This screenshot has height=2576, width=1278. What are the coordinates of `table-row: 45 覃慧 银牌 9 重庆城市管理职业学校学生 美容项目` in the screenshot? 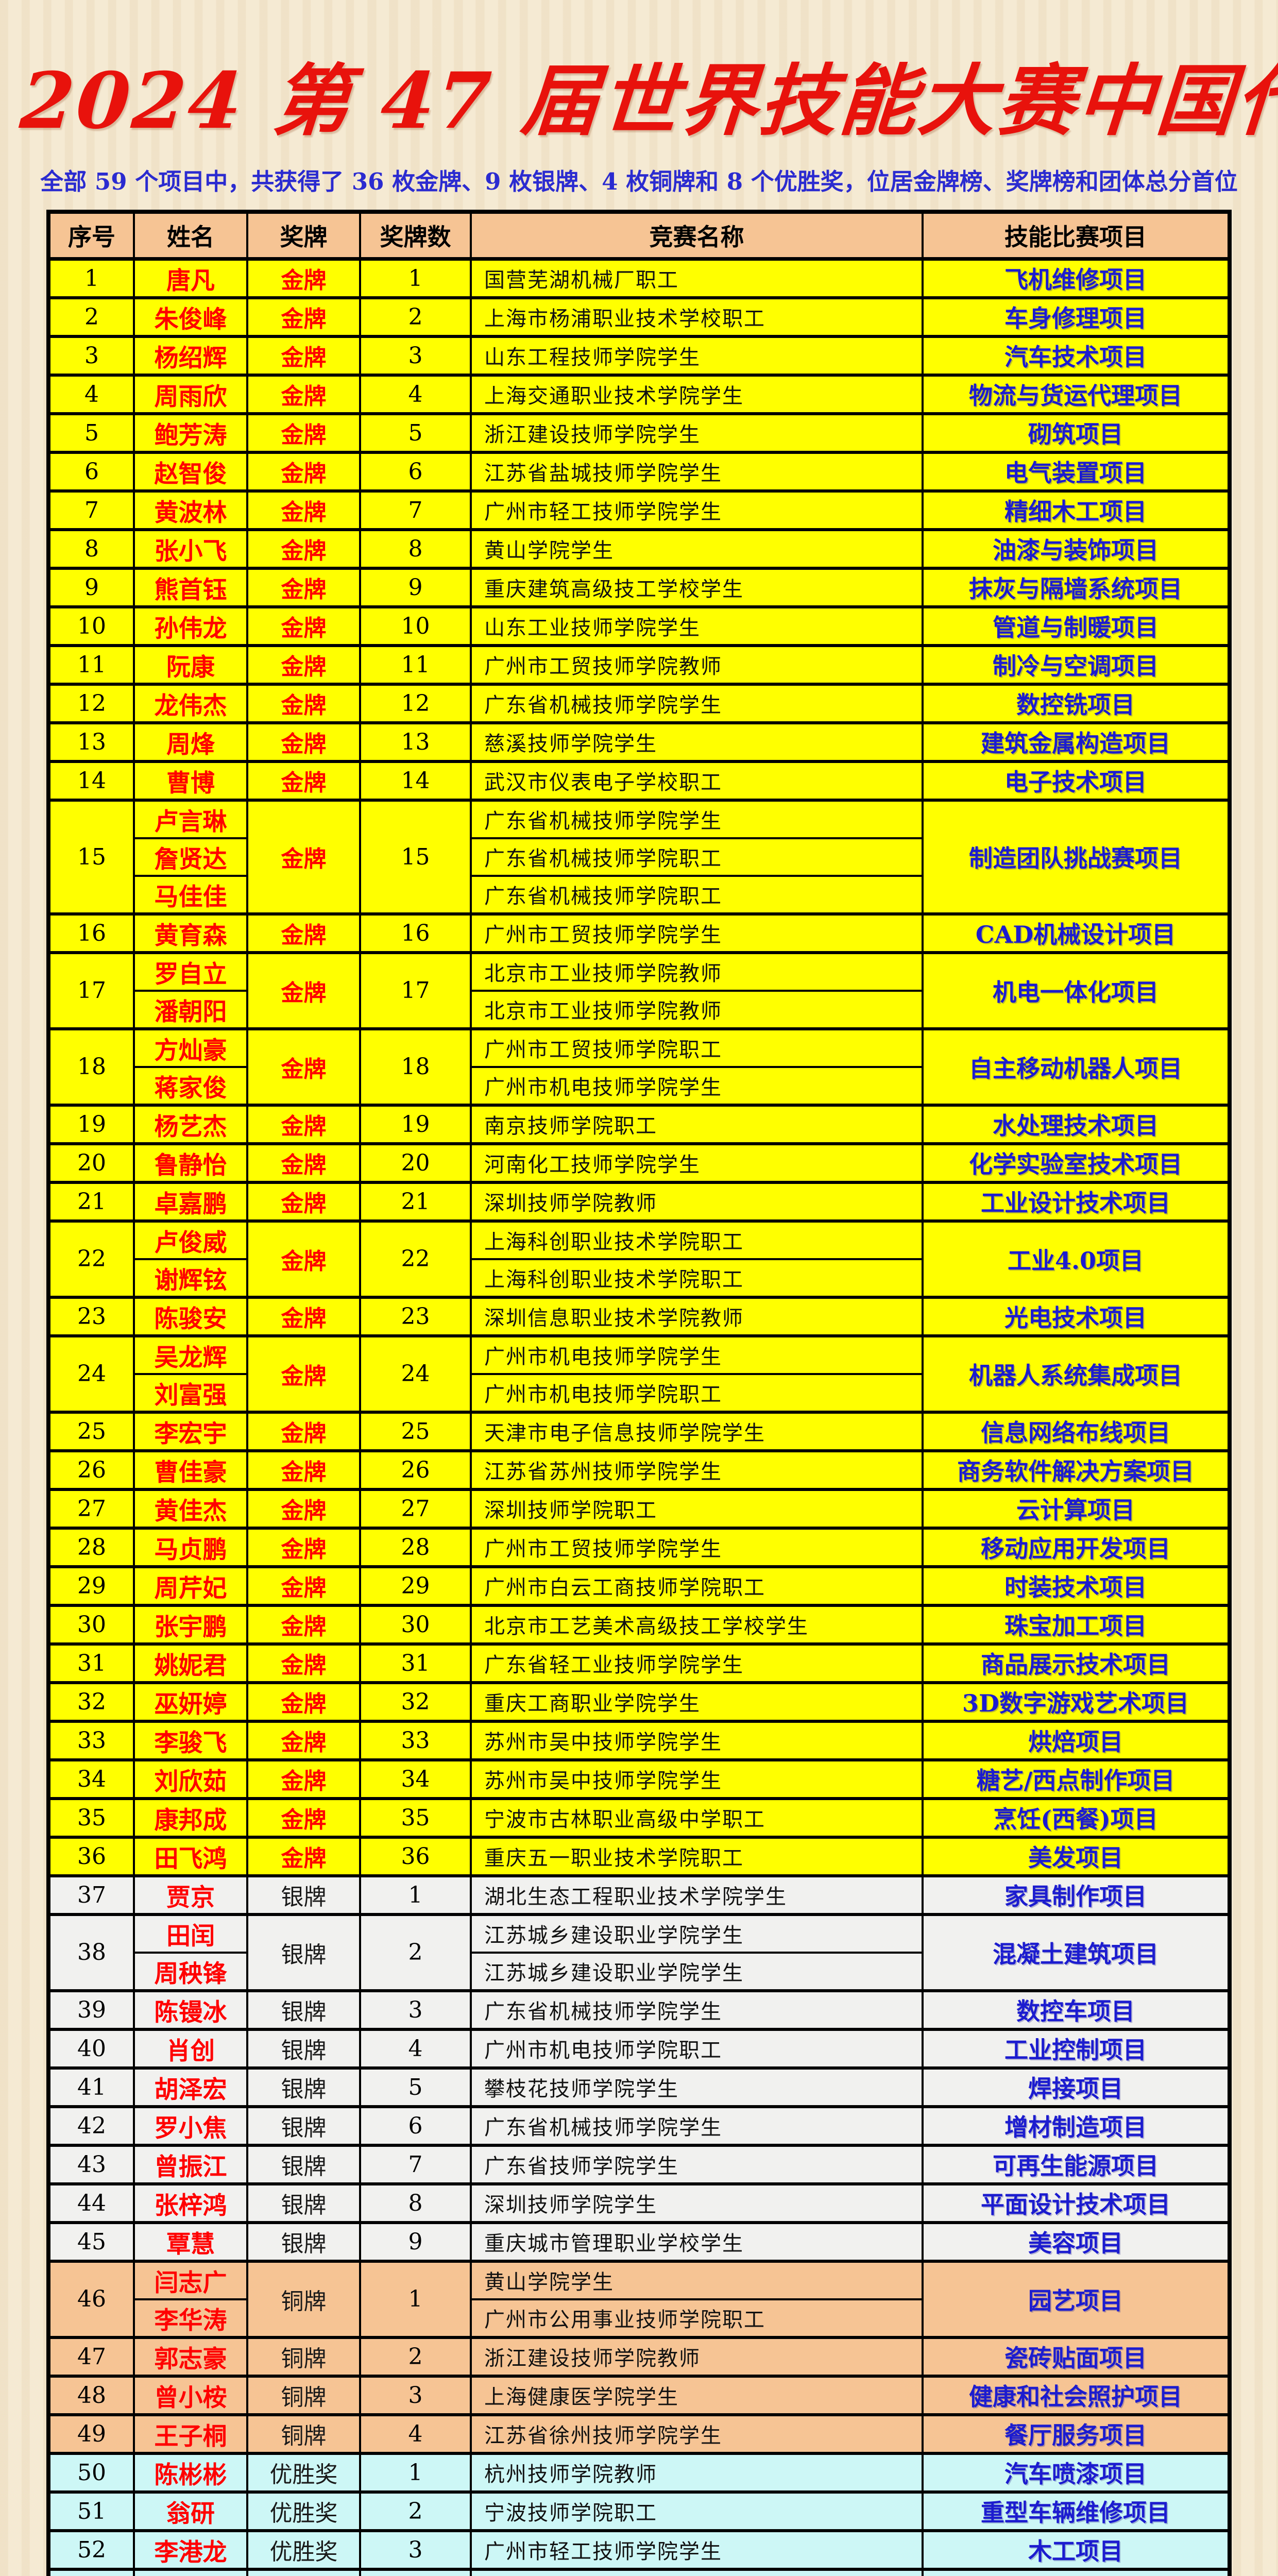 It's located at (639, 2242).